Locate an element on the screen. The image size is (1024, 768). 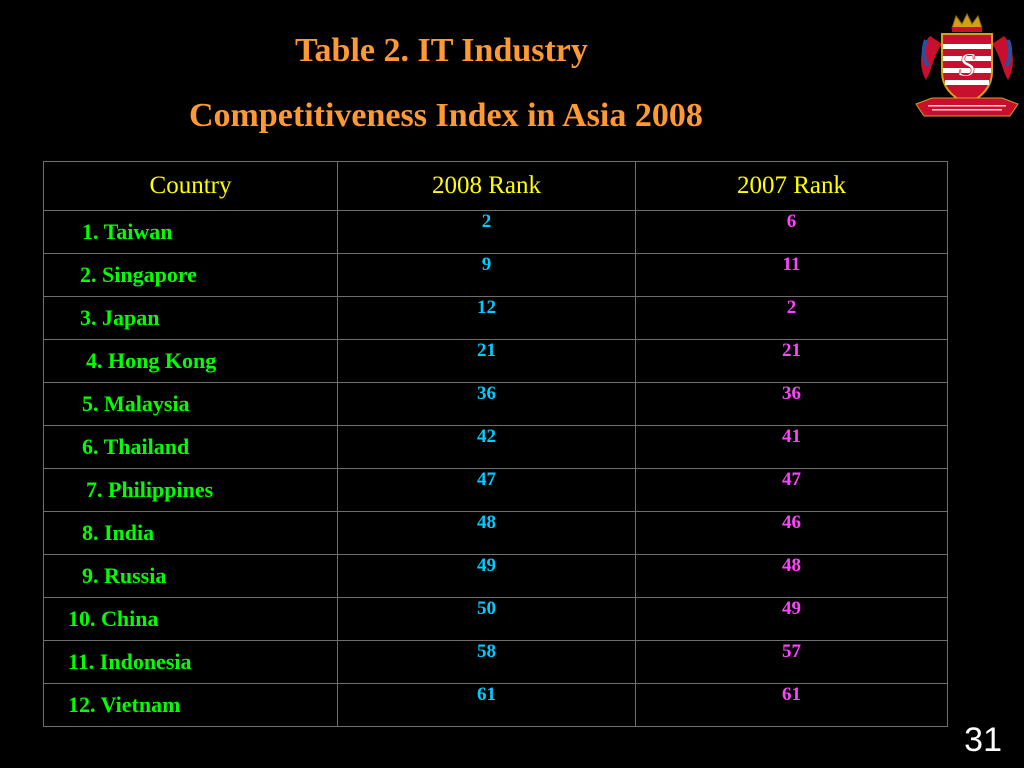
rank-2007-cell: 6 is located at coordinates (791, 232).